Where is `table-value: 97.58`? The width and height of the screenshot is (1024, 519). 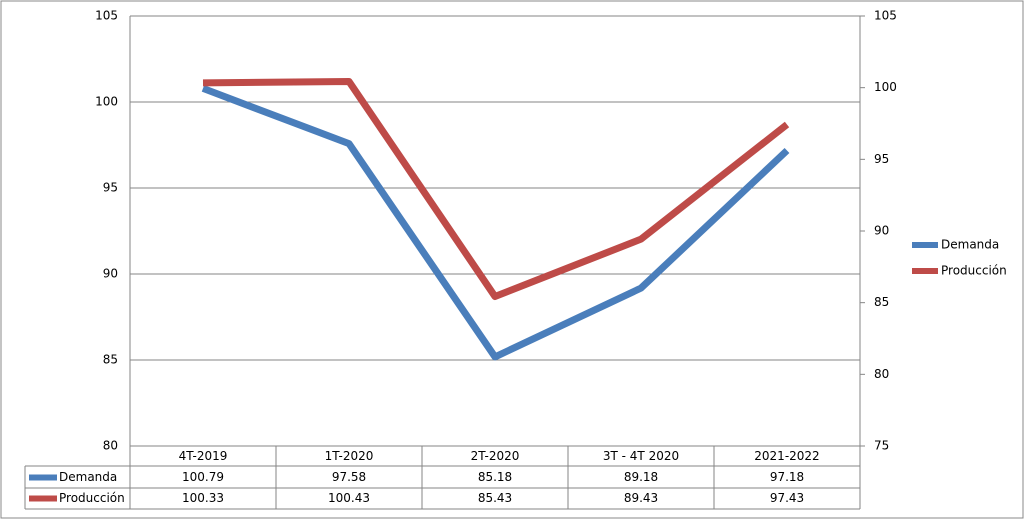
table-value: 97.58 is located at coordinates (349, 477).